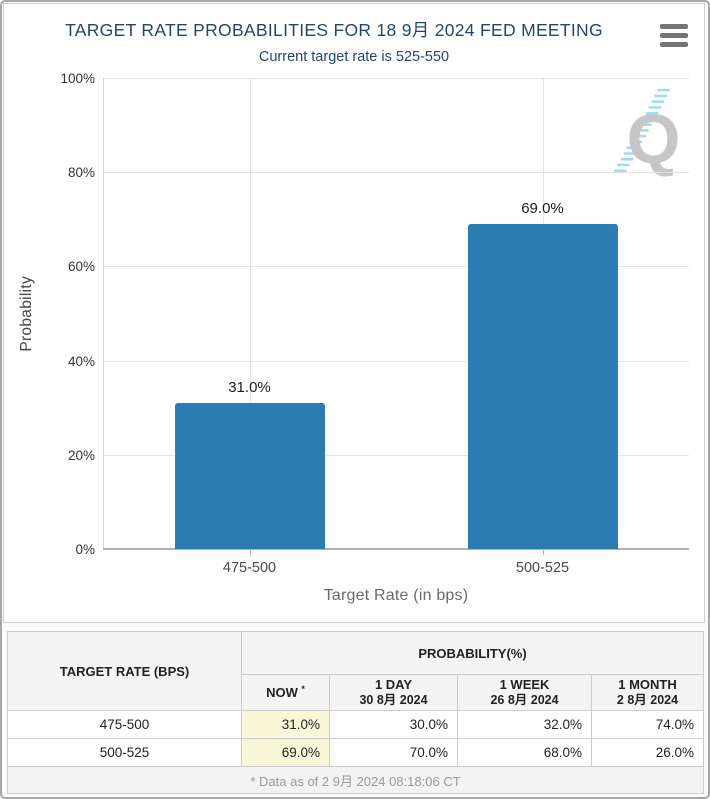 The width and height of the screenshot is (710, 799). Describe the element at coordinates (524, 724) in the screenshot. I see `cell-1week-value: 32.0%` at that location.